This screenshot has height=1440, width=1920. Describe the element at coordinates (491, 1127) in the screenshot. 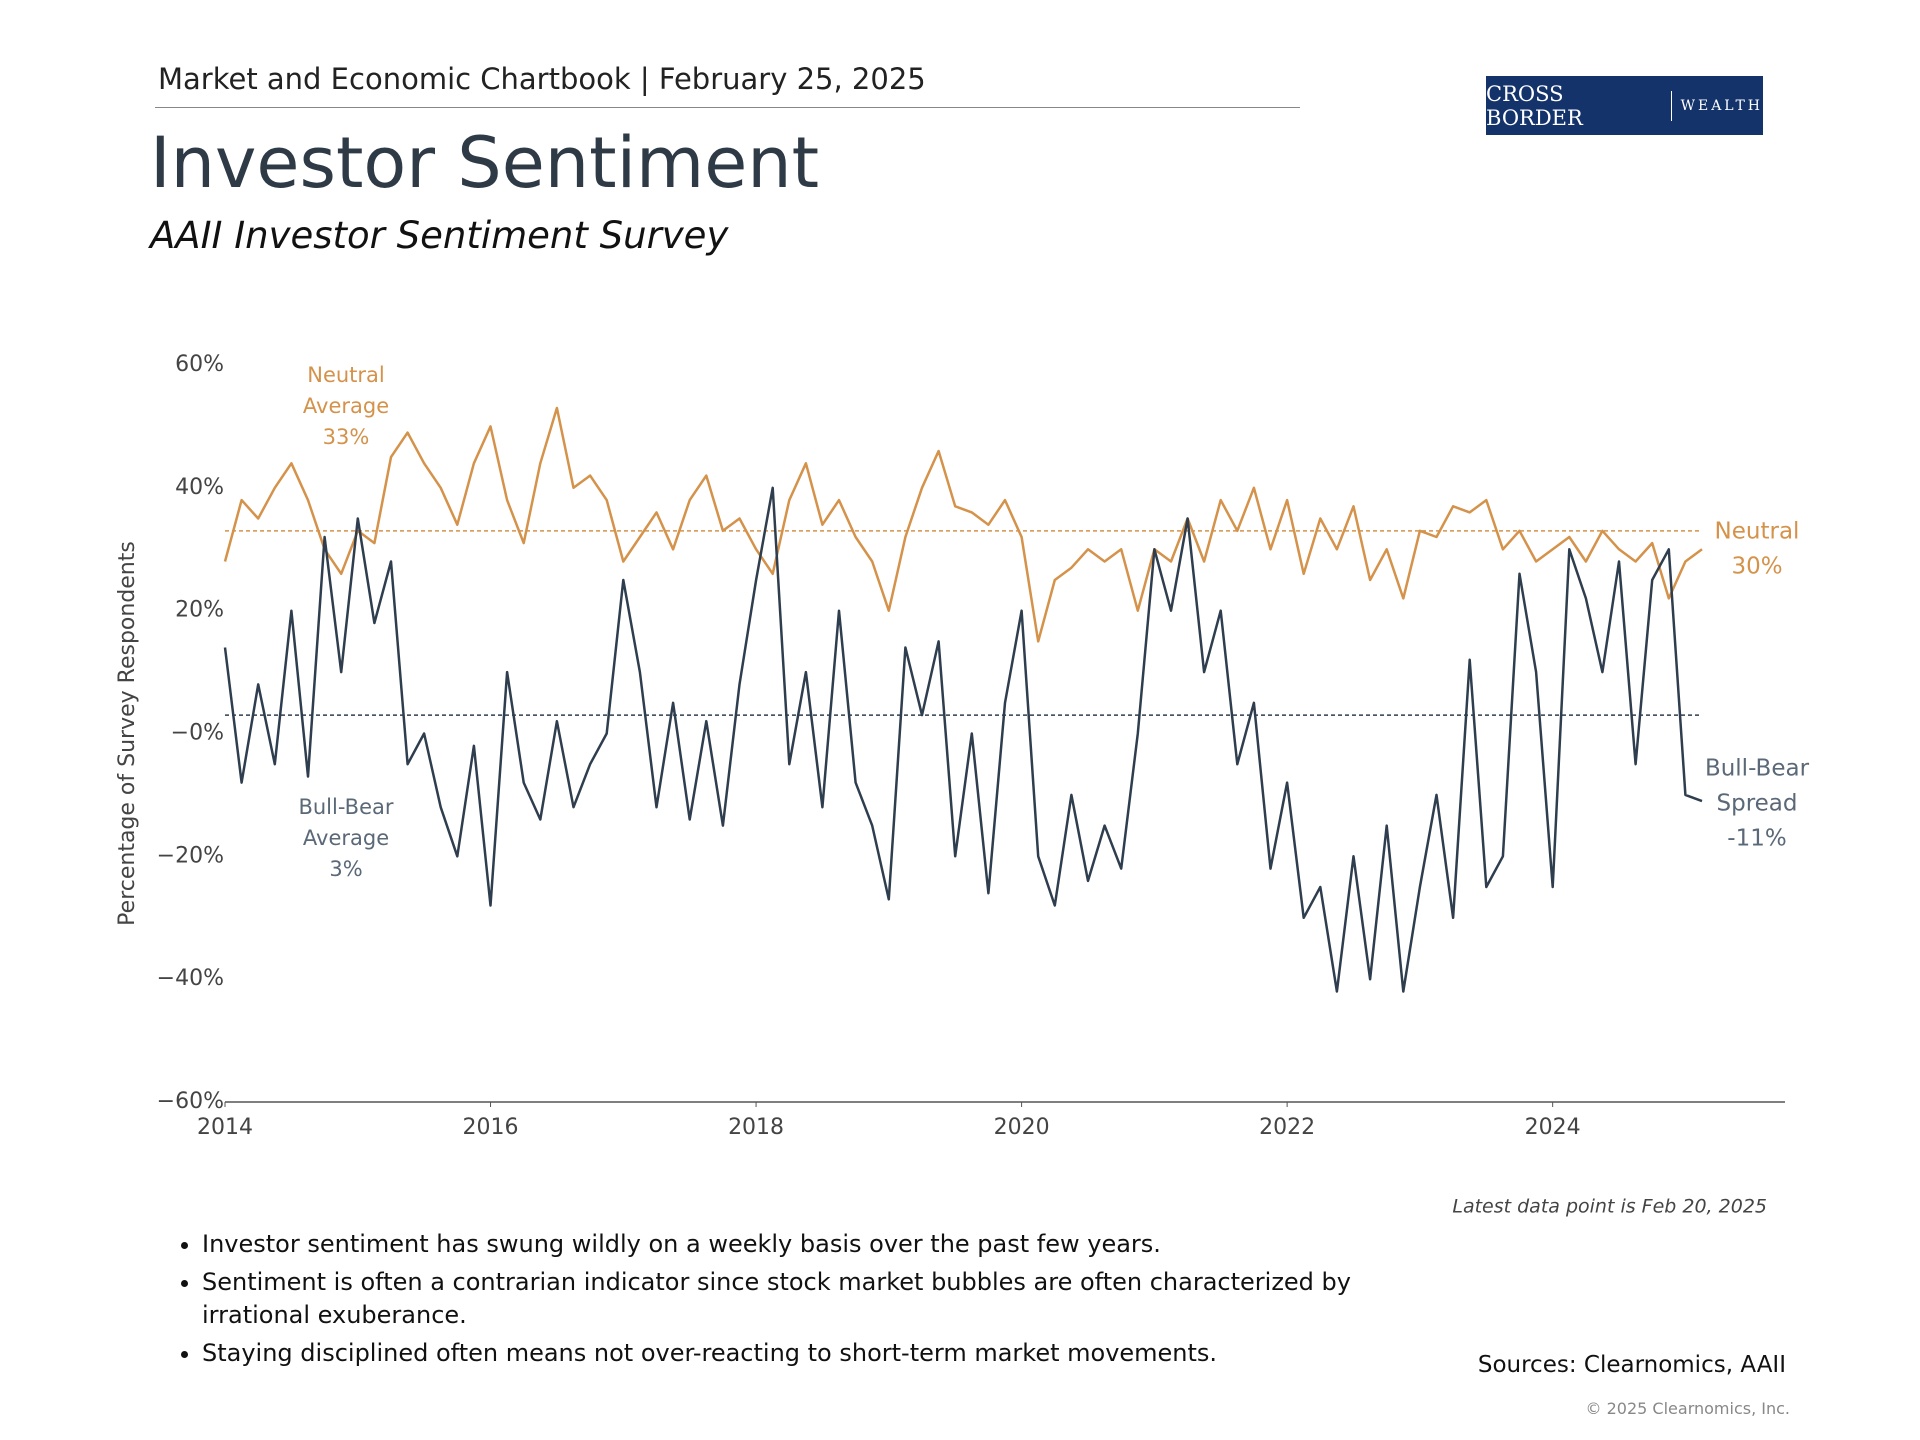

I see `x-tick-label: 2016` at that location.